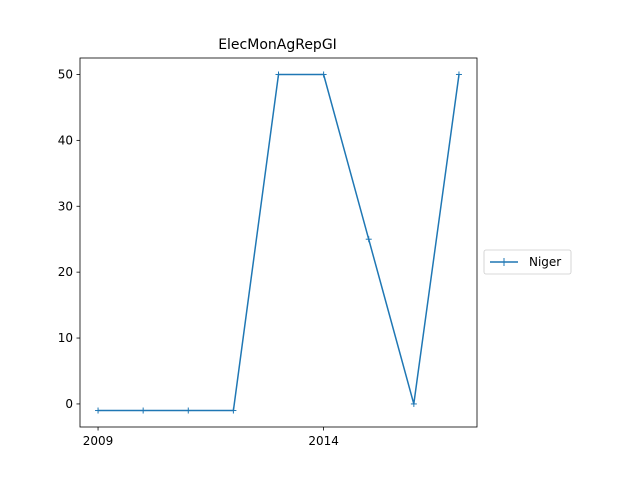 This screenshot has width=640, height=480. What do you see at coordinates (69, 239) in the screenshot?
I see `y-axis: 0 10 20 30 40 50` at bounding box center [69, 239].